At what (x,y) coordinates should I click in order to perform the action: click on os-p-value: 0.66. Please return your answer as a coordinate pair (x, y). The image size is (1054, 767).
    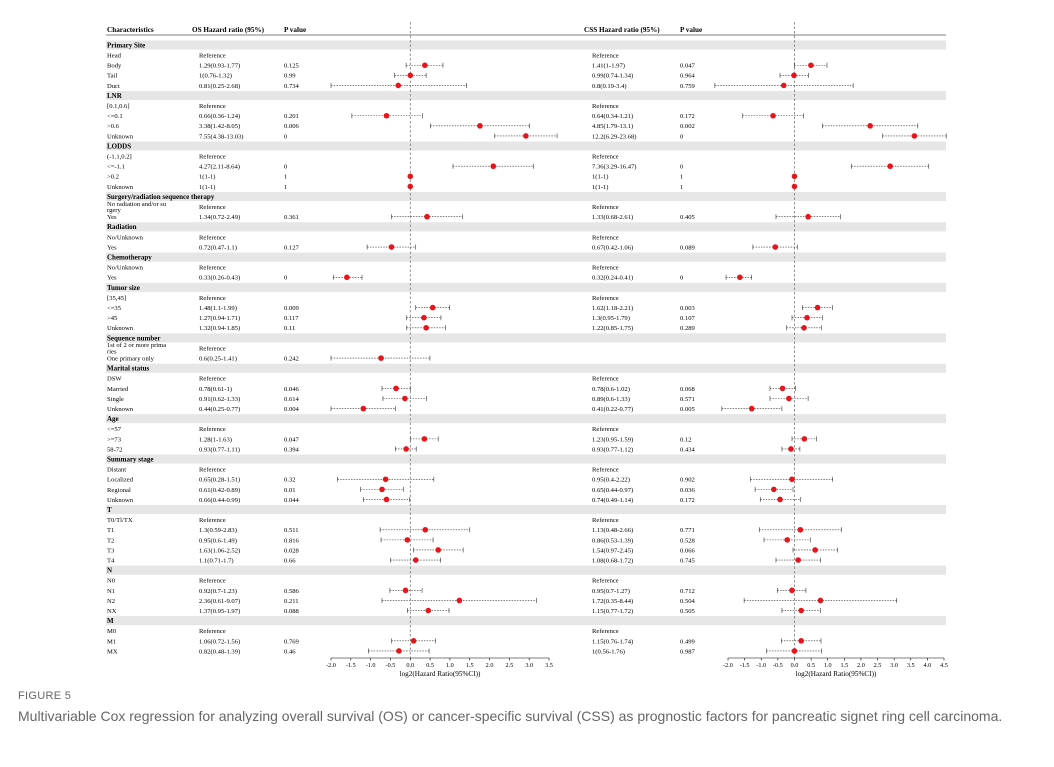
    Looking at the image, I should click on (290, 560).